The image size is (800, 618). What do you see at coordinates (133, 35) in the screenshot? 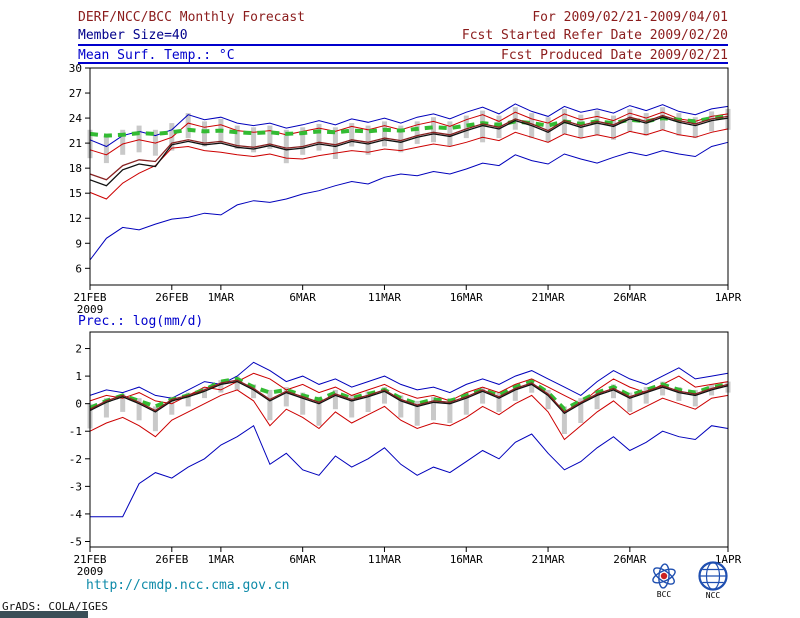
I see `member-size-label: Member Size=40` at bounding box center [133, 35].